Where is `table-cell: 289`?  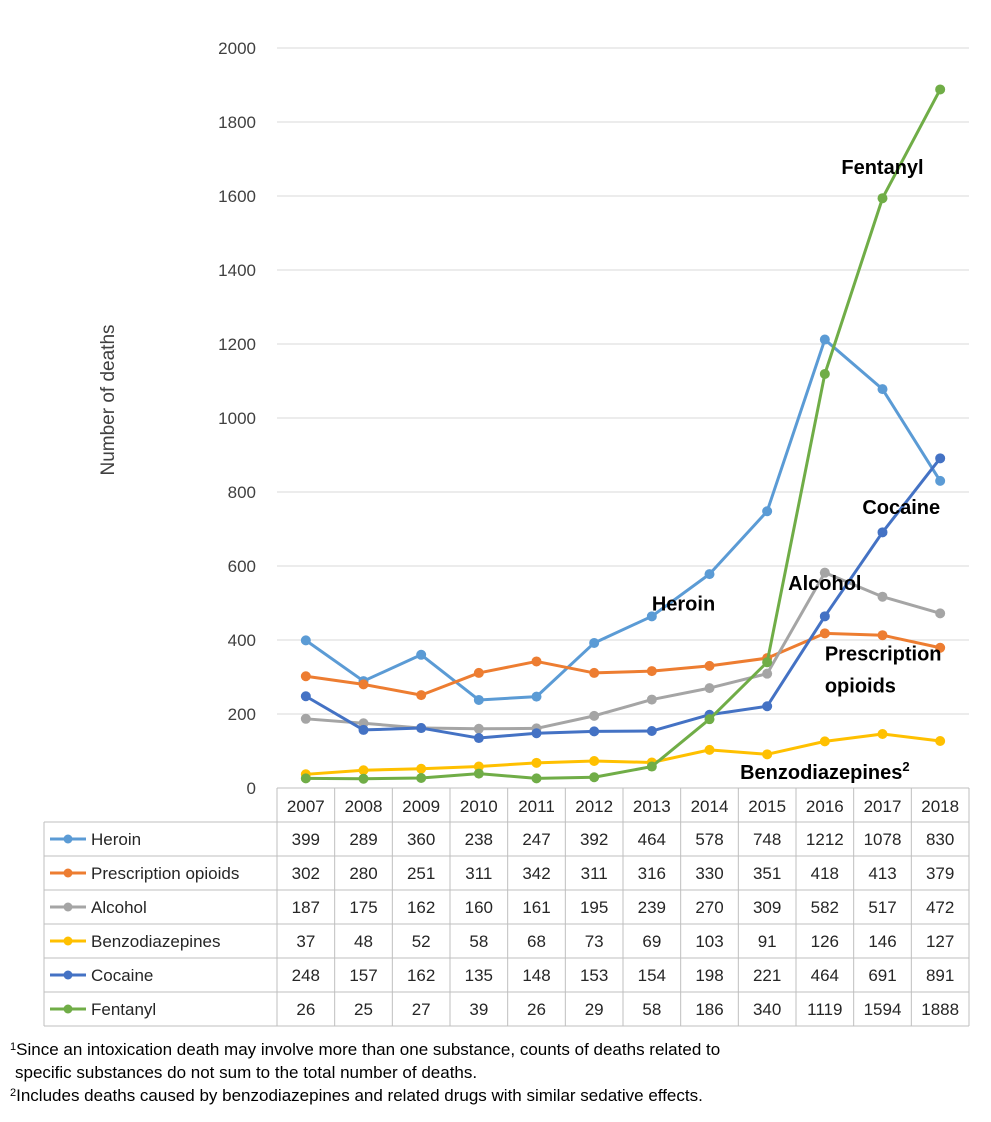
table-cell: 289 is located at coordinates (363, 839).